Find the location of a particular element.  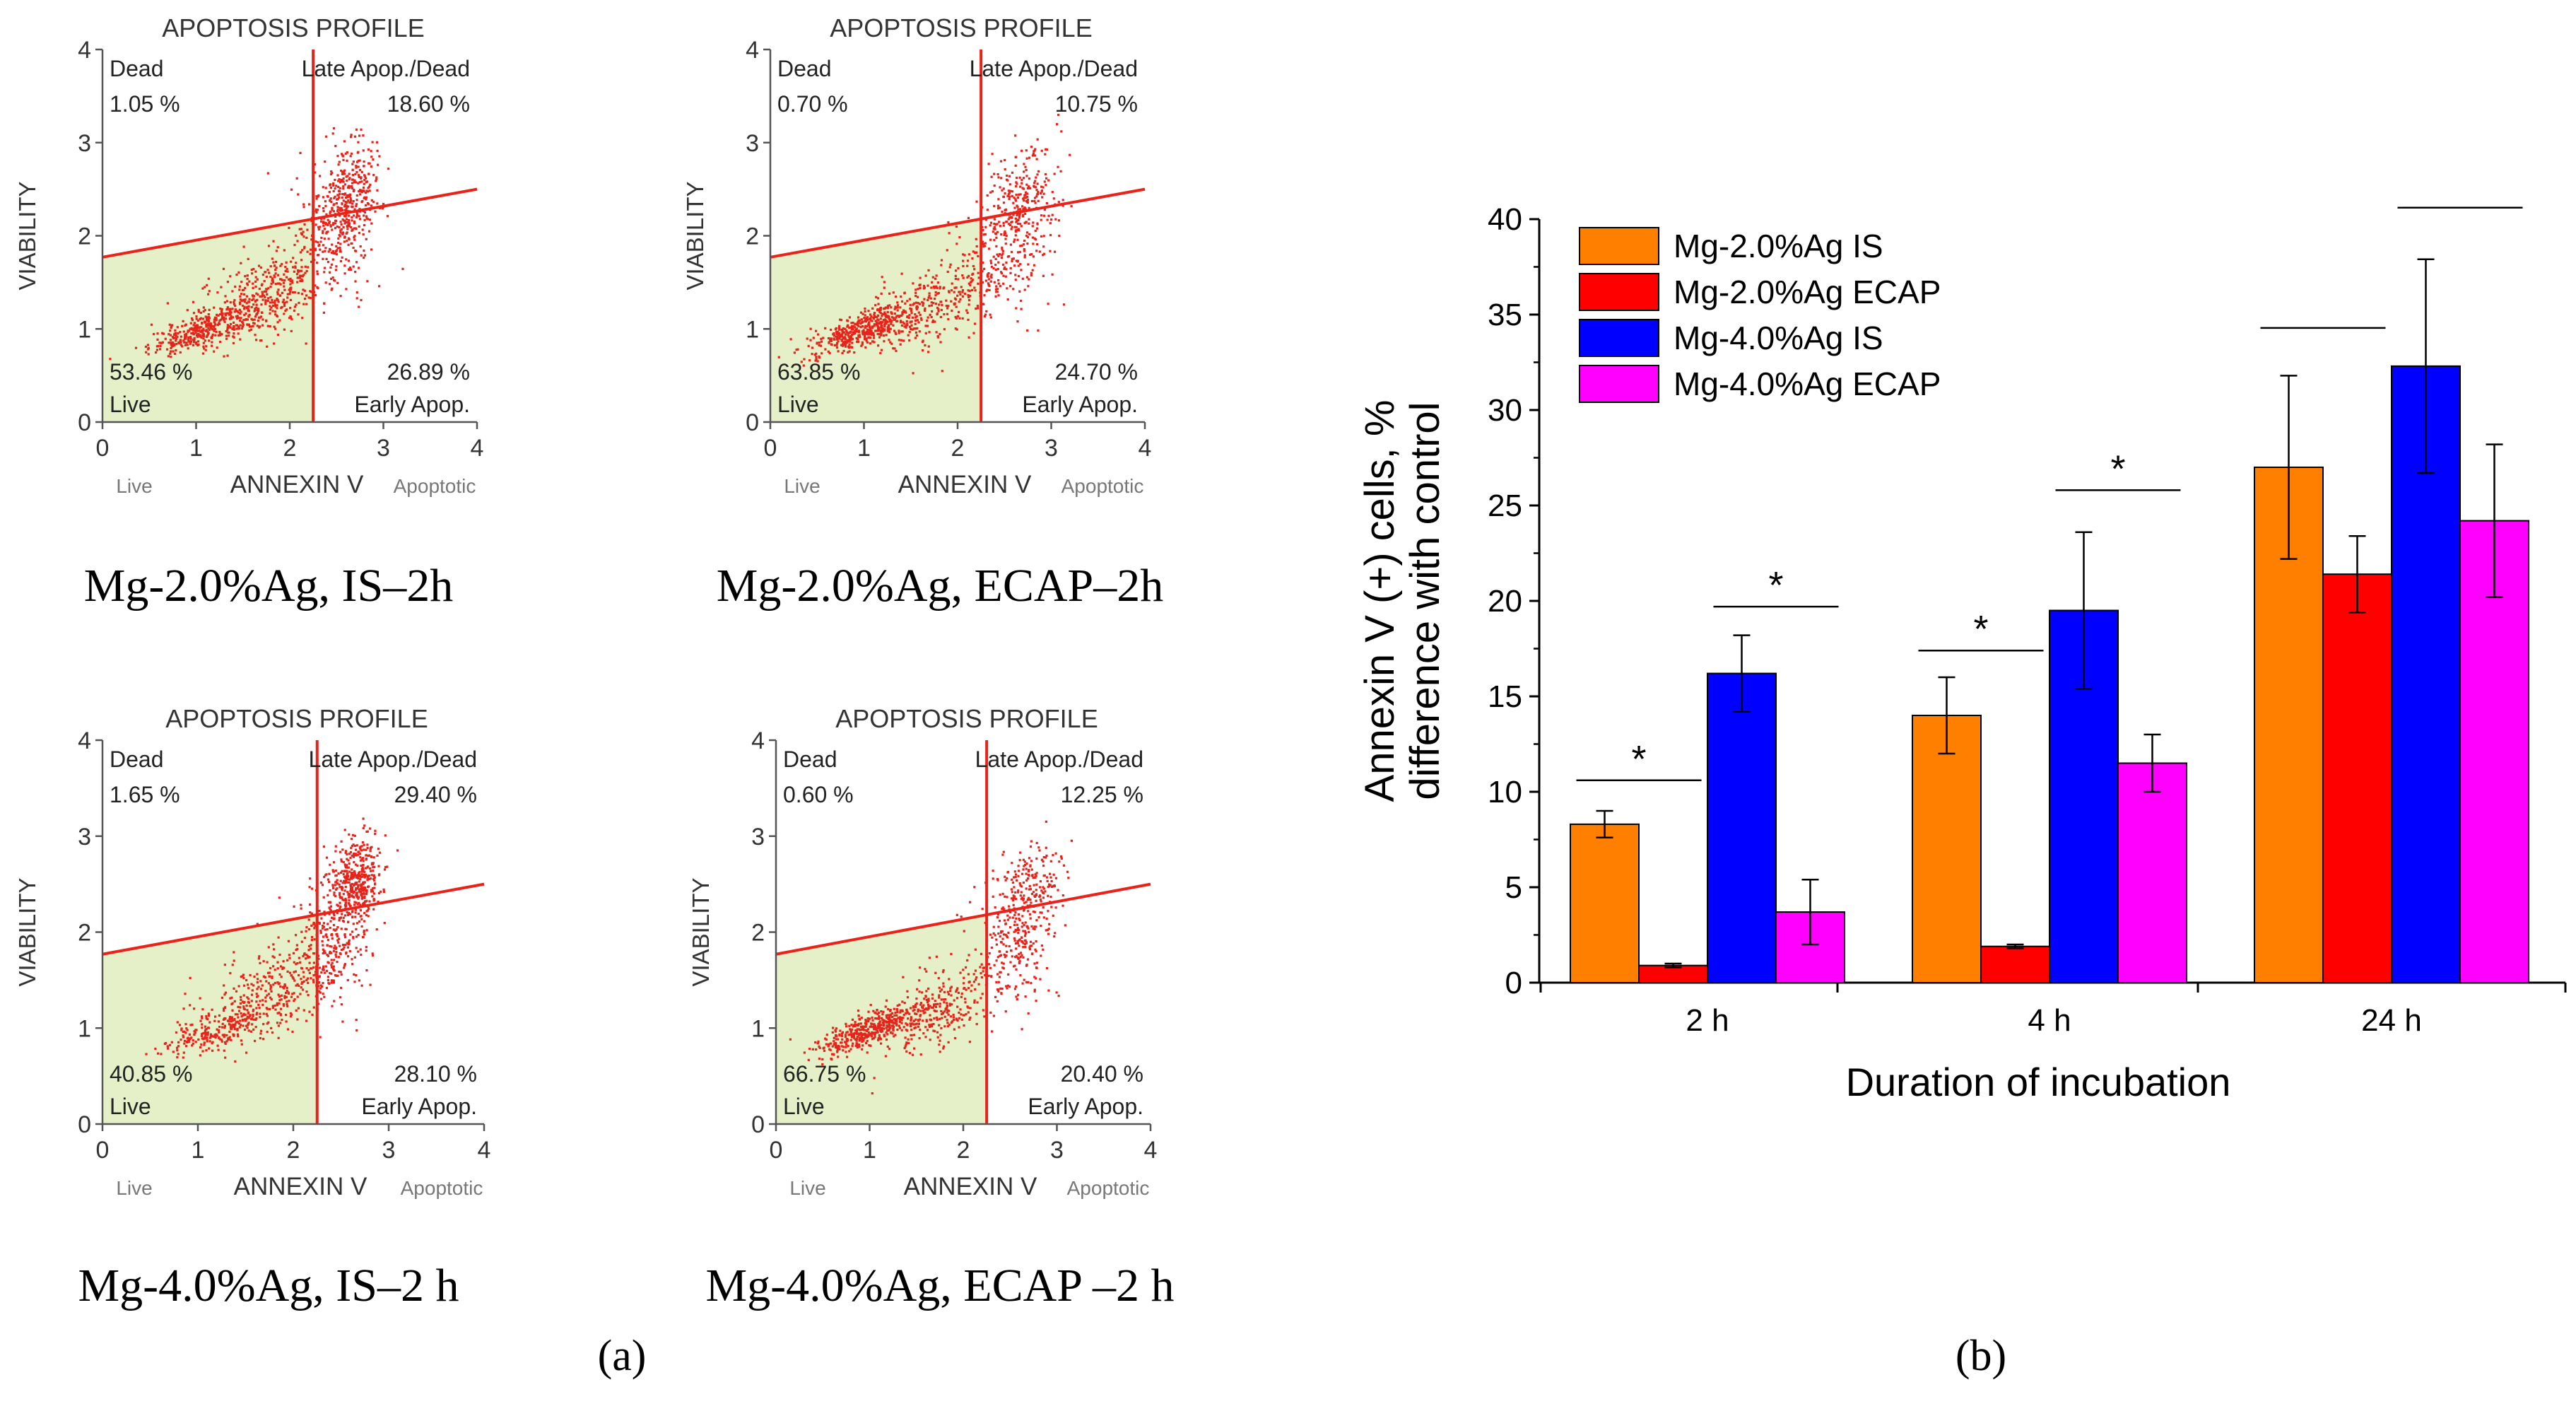

x-tick-label: 0 is located at coordinates (770, 449).